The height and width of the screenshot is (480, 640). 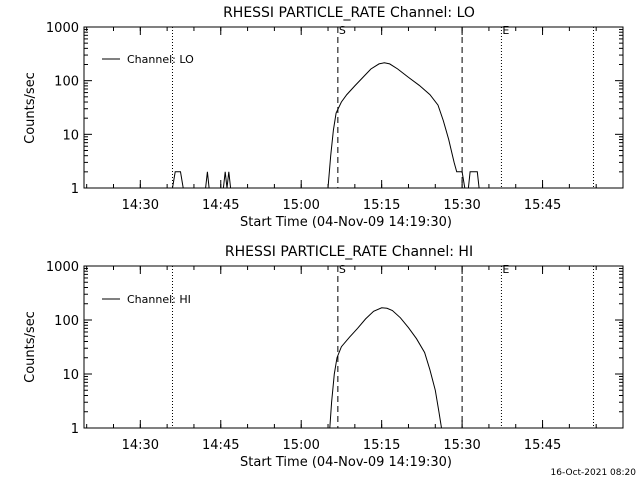 I want to click on x-tick-label-hi: 15:15, so click(x=381, y=445).